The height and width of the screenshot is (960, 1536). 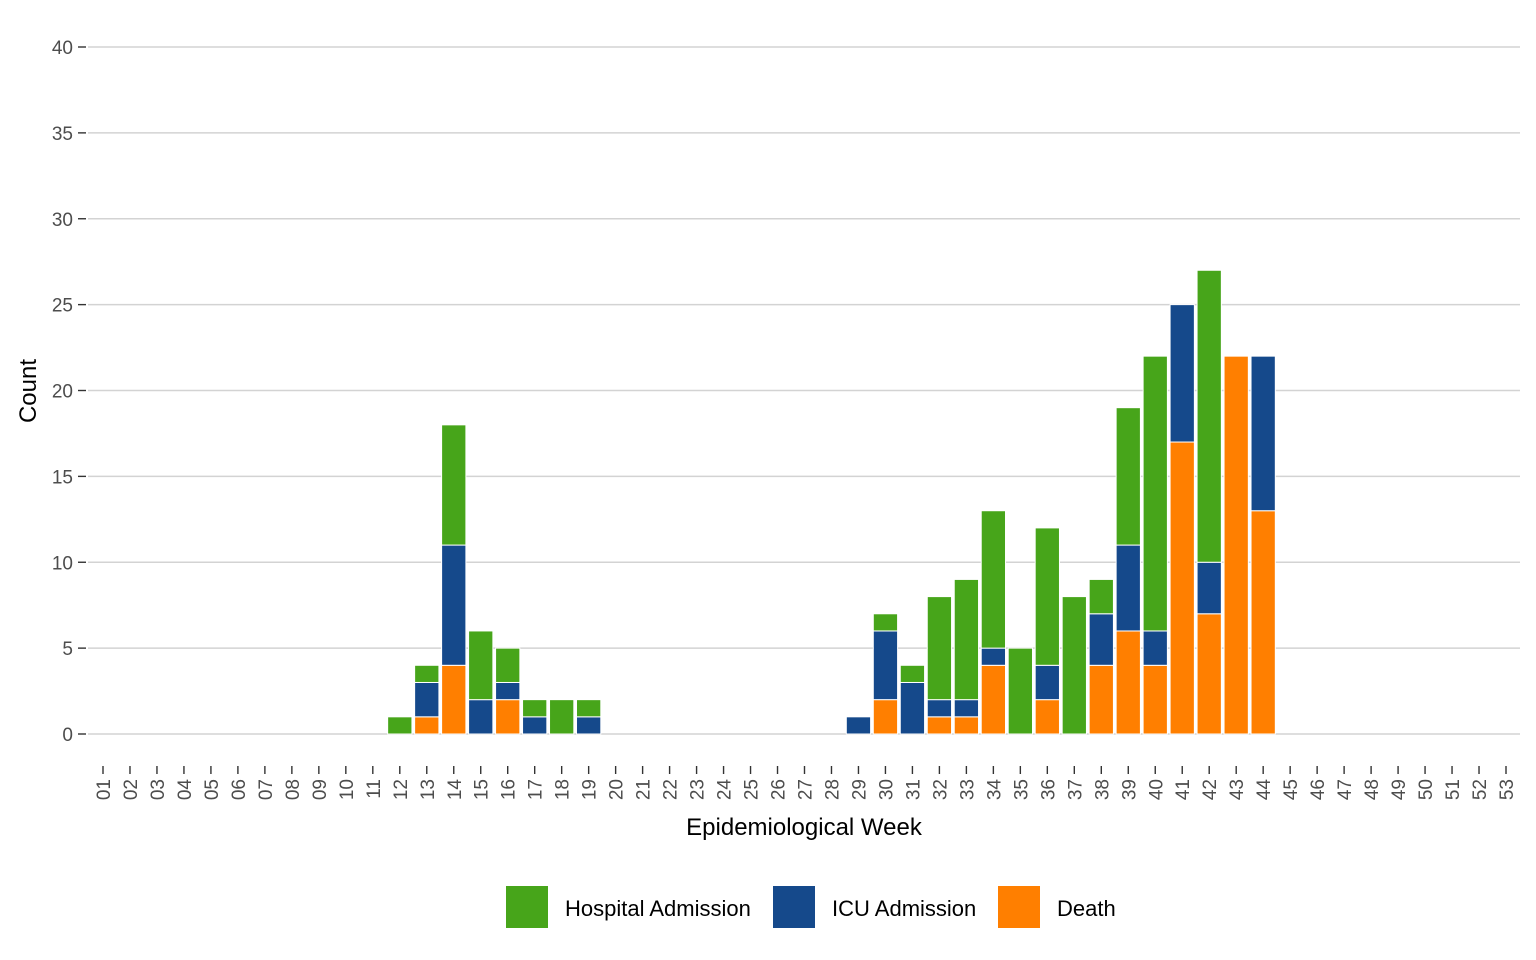 I want to click on x-tick-label: 32, so click(x=940, y=789).